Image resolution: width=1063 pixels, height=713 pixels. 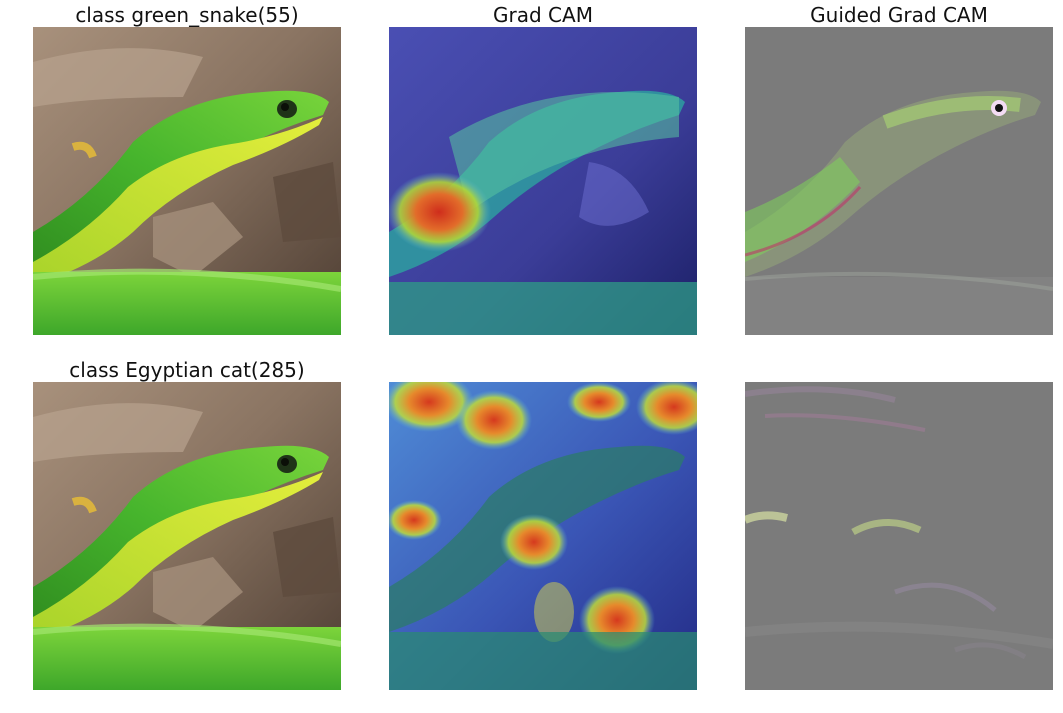 I want to click on grad-cam-overlay-row2, so click(x=543, y=536).